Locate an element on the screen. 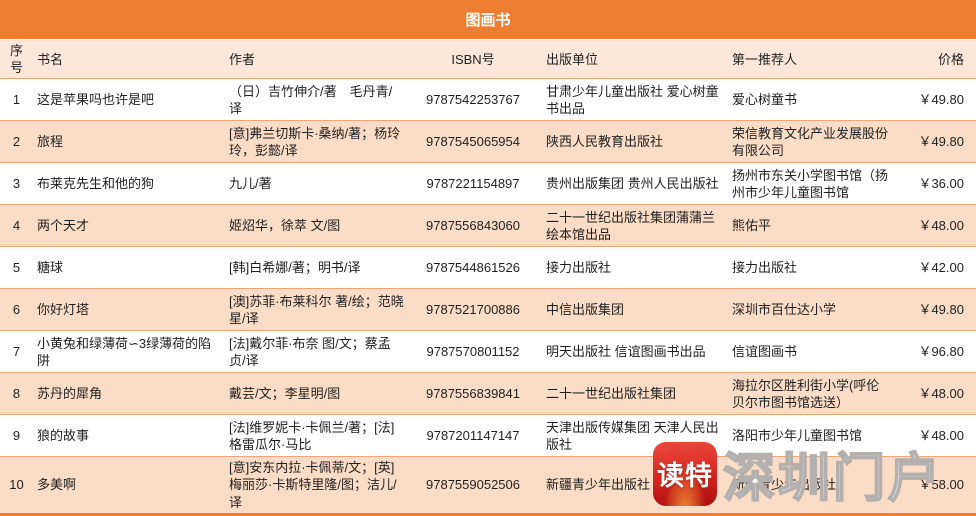 Image resolution: width=976 pixels, height=516 pixels. cell-publisher: 明天出版社 信谊图画书出品 is located at coordinates (626, 352).